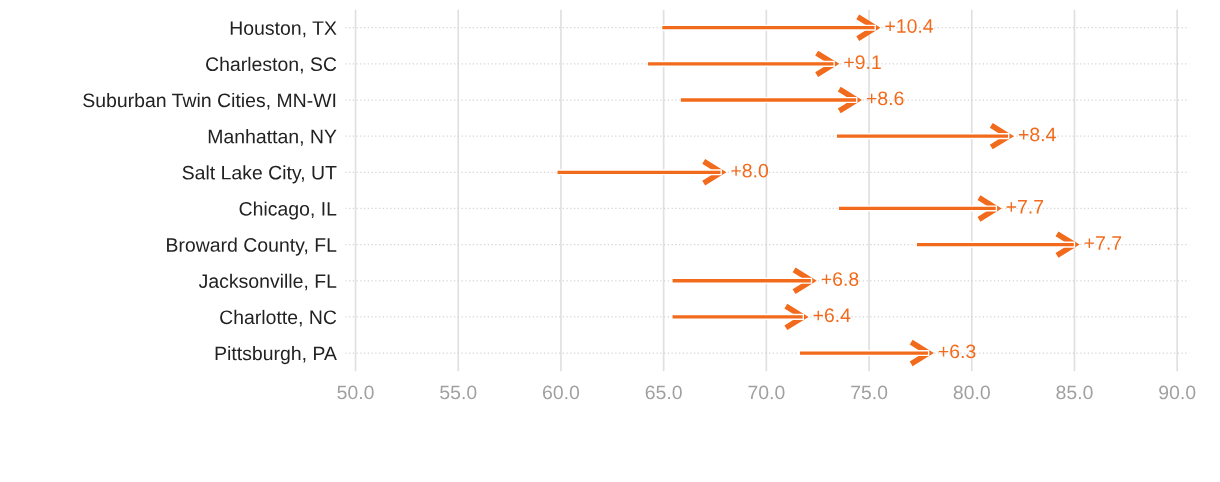 The image size is (1220, 482). I want to click on data-label: +10.4, so click(909, 26).